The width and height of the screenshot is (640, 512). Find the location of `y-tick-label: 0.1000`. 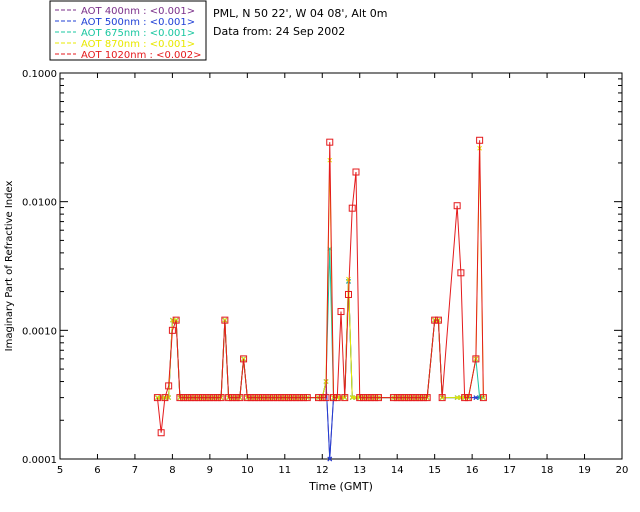

y-tick-label: 0.1000 is located at coordinates (39, 74).